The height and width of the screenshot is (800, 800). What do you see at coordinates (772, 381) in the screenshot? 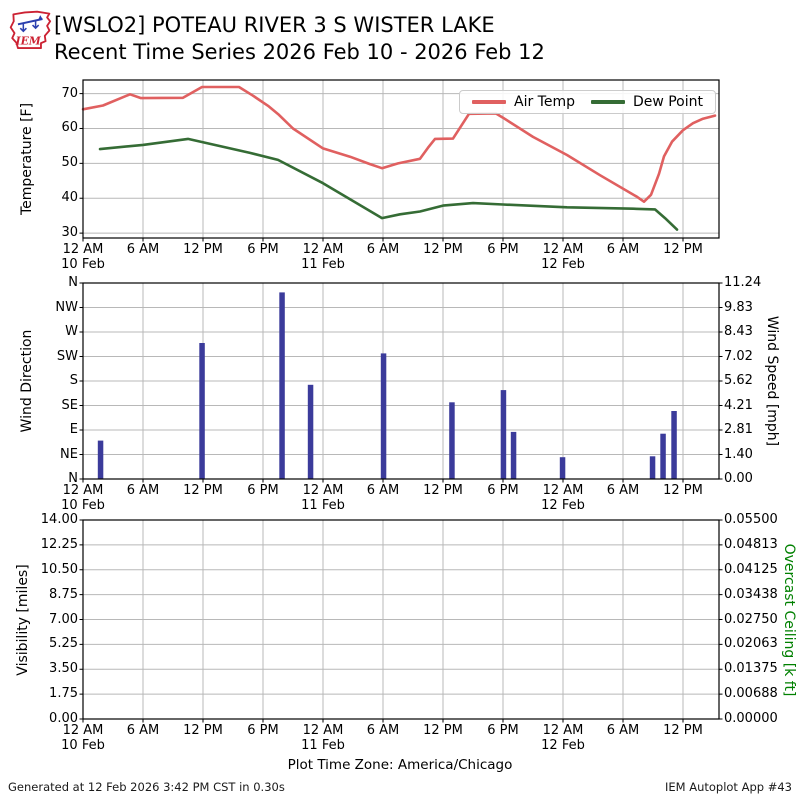
I see `wind-speed-axis-title: Wind Speed [mph]` at bounding box center [772, 381].